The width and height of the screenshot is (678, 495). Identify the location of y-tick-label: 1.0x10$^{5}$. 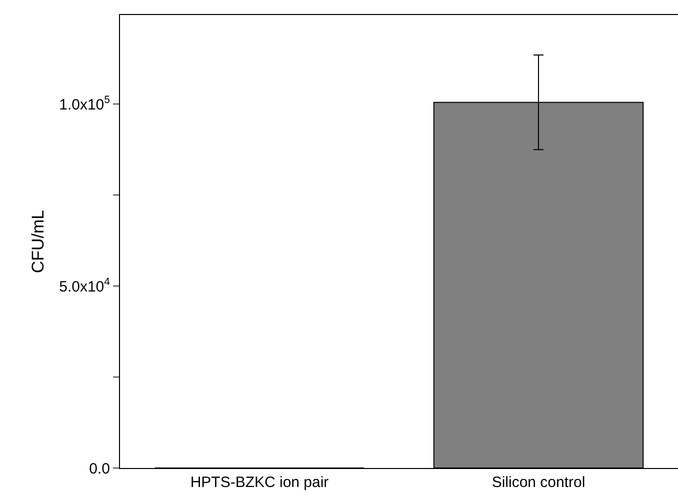
(84, 104).